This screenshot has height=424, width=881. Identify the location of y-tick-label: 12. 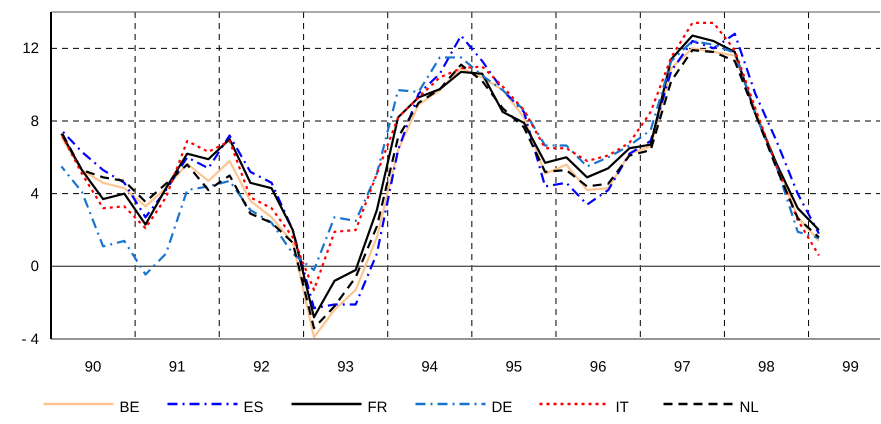
(30, 49).